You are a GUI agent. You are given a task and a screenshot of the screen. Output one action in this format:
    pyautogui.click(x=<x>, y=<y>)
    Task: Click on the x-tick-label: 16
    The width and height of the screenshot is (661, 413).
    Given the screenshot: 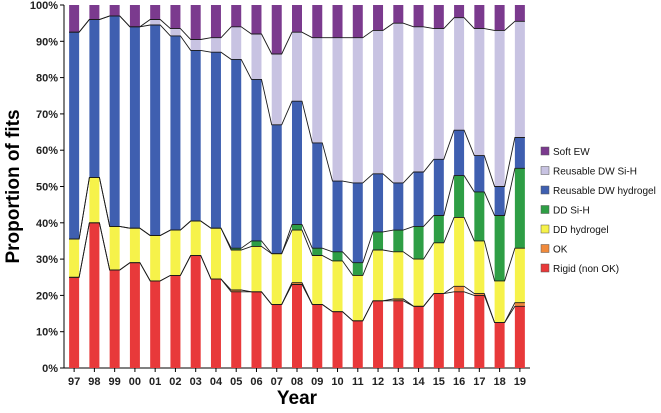 What is the action you would take?
    pyautogui.click(x=459, y=382)
    